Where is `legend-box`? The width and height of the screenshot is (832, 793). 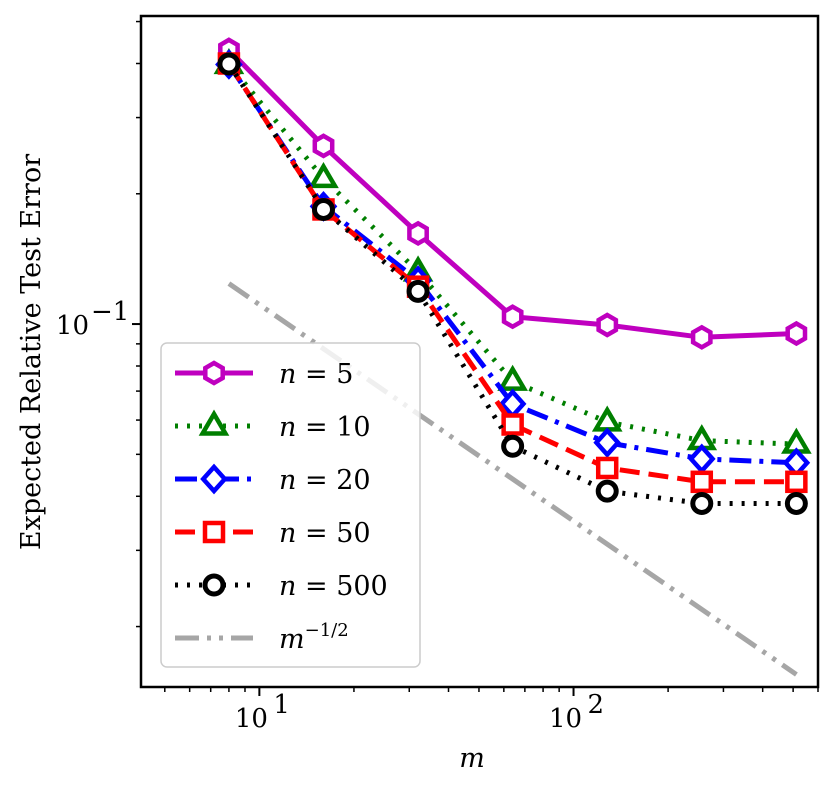
legend-box is located at coordinates (290, 505).